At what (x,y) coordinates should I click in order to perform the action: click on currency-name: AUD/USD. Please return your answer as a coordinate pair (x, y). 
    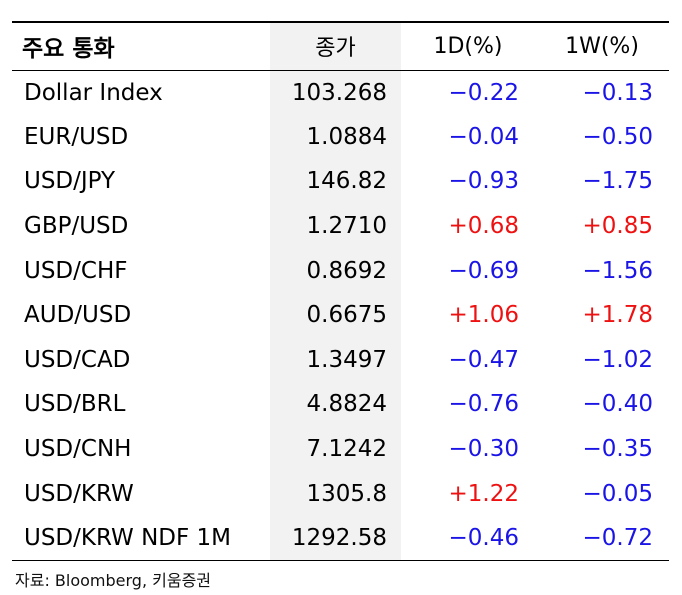
    Looking at the image, I should click on (78, 315).